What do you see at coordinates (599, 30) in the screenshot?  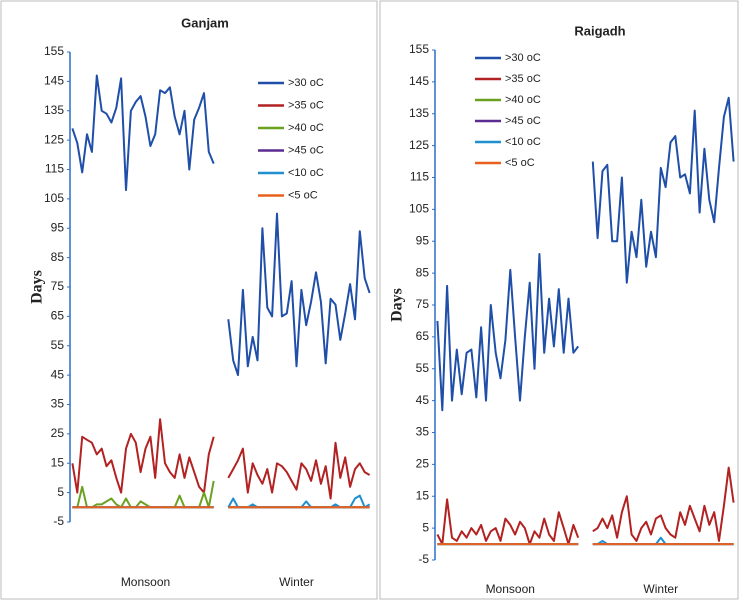 I see `chart-title: Raigadh` at bounding box center [599, 30].